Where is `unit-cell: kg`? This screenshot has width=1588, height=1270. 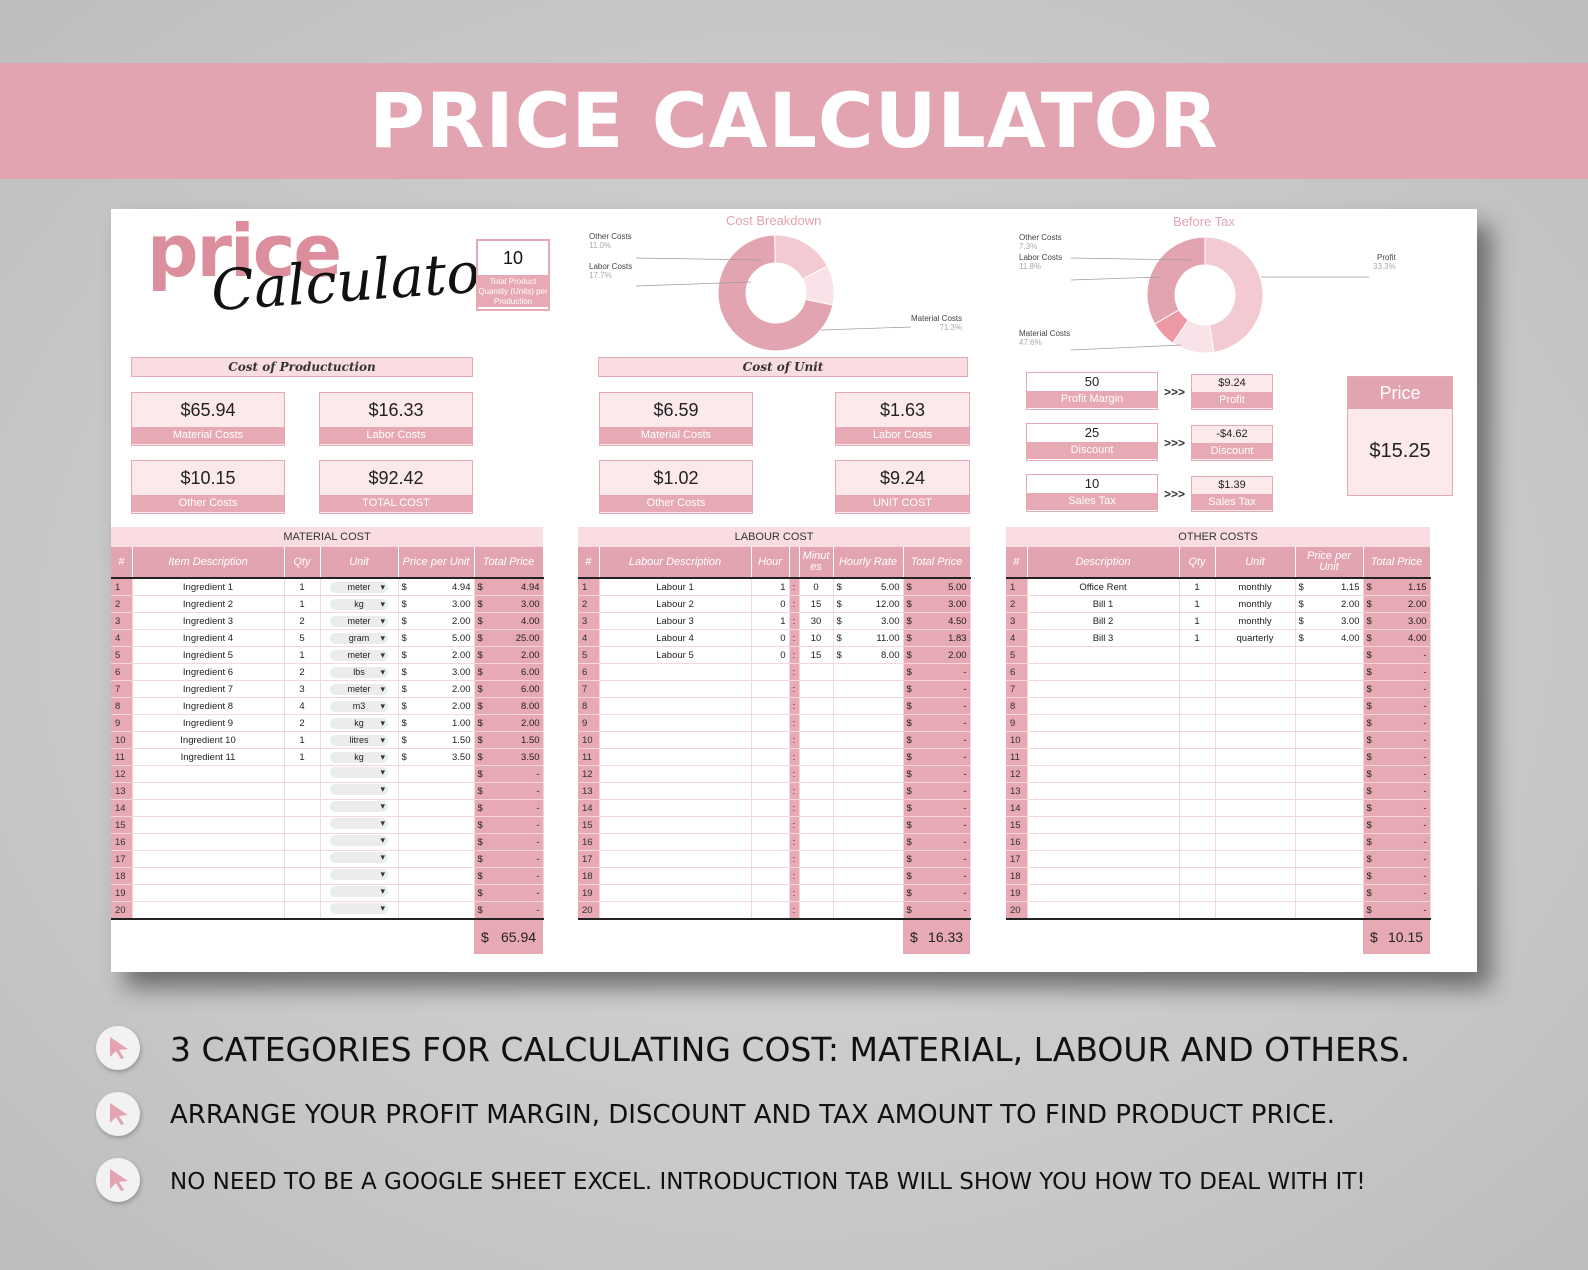 unit-cell: kg is located at coordinates (359, 604).